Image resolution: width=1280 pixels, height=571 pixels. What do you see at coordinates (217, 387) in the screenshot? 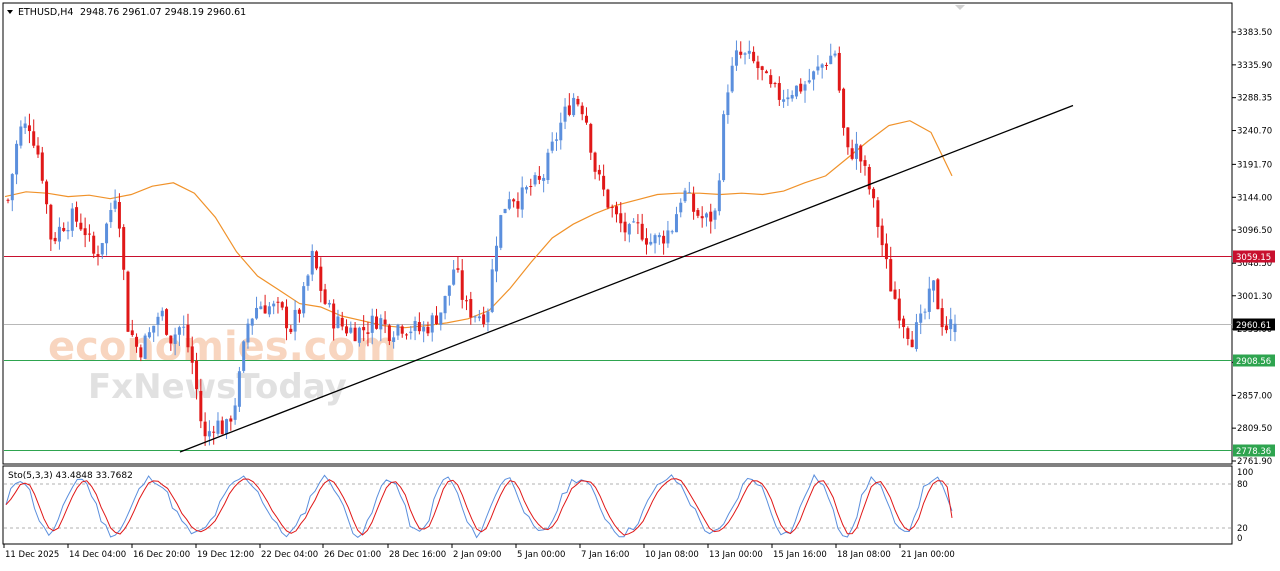
I see `watermark-brand-bottom: FxNewsToday` at bounding box center [217, 387].